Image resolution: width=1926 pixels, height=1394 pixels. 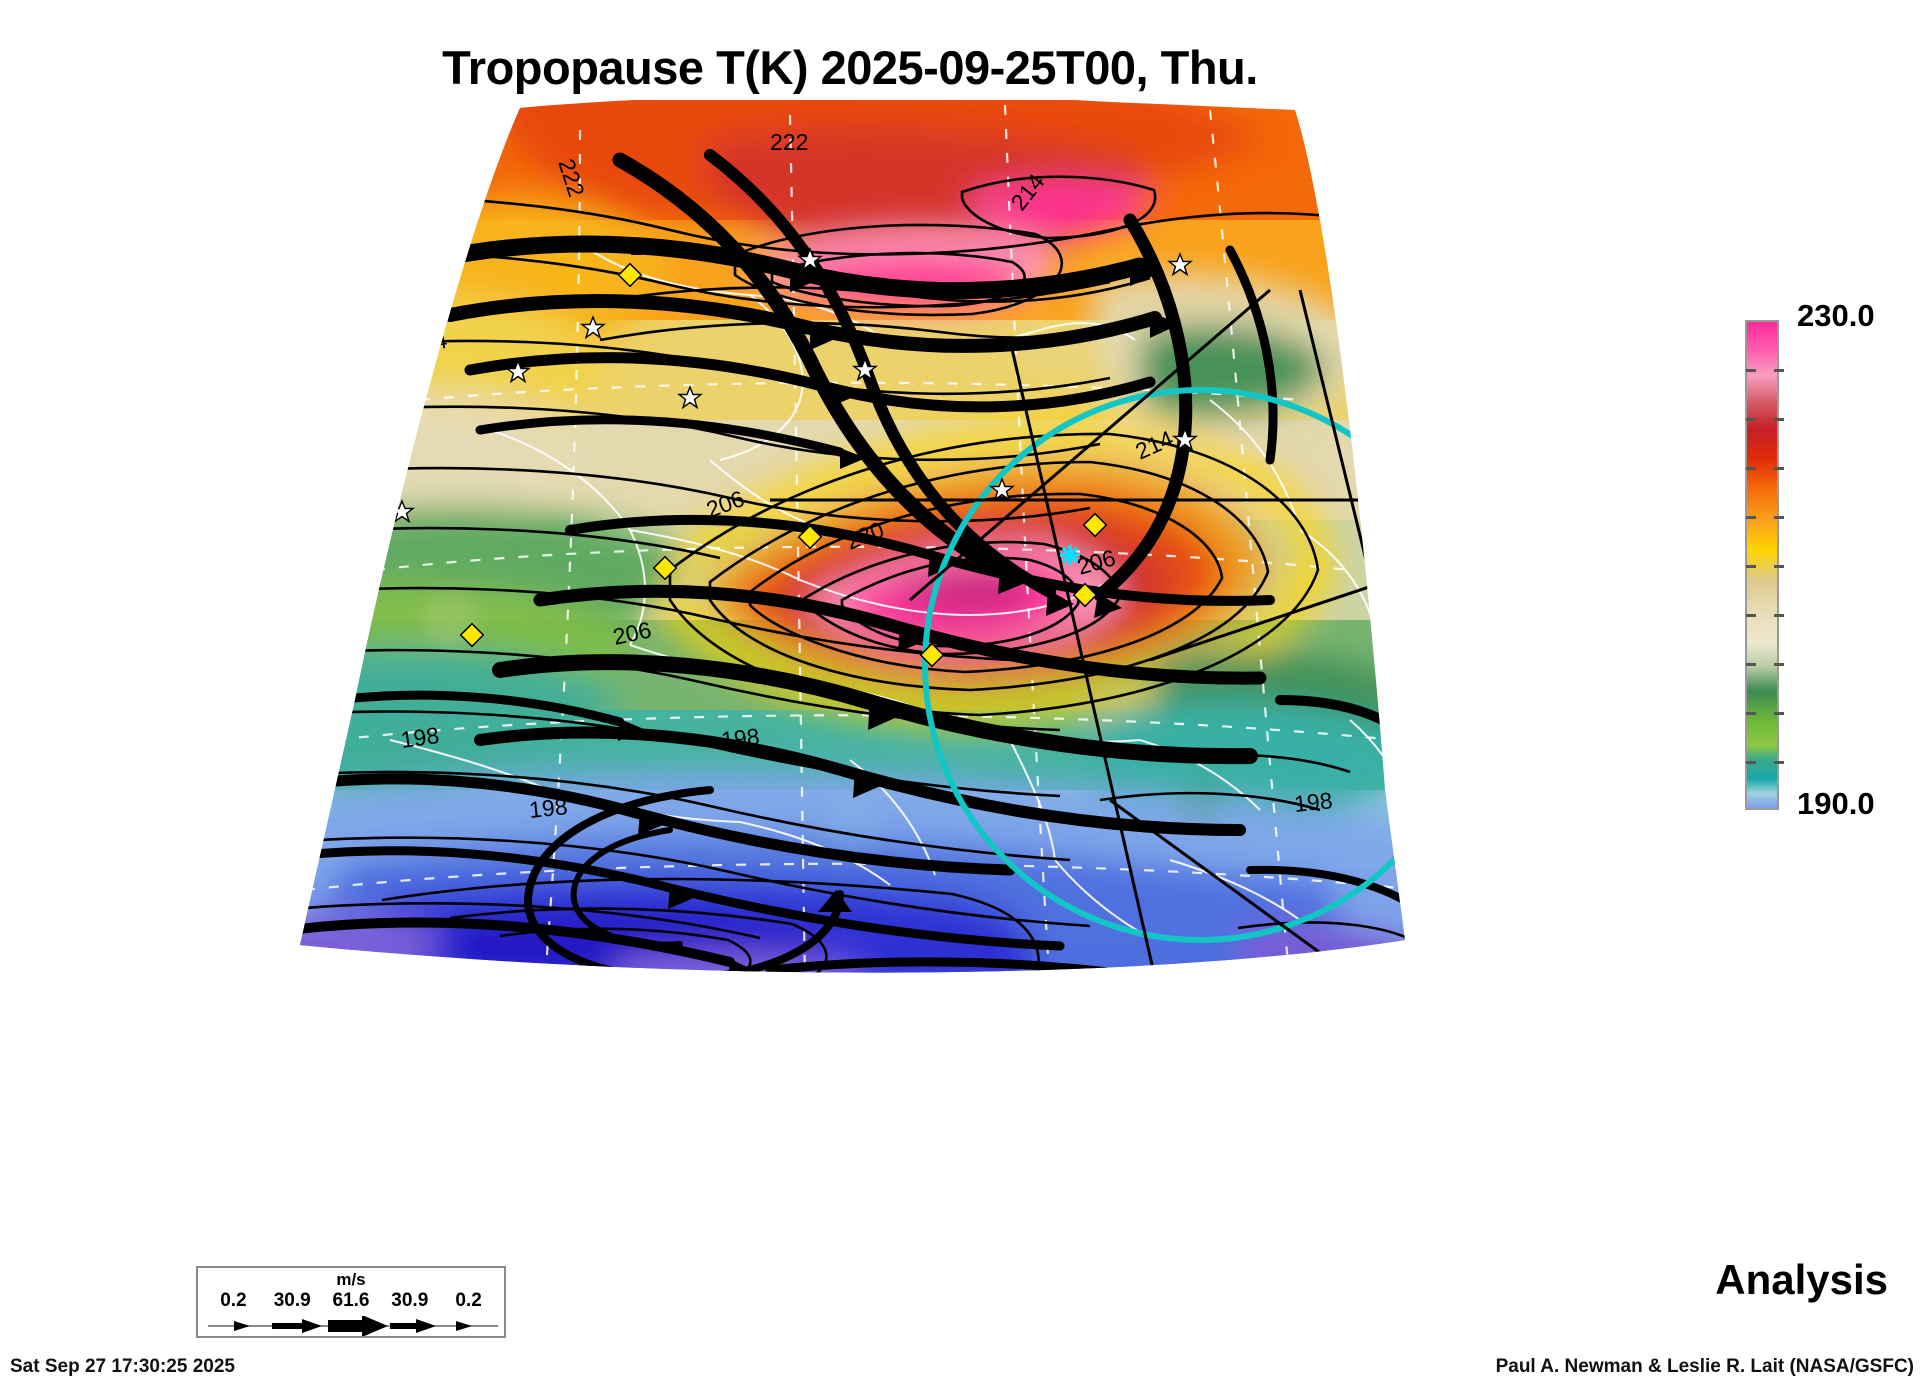 What do you see at coordinates (1801, 1279) in the screenshot?
I see `analysis-label: Analysis` at bounding box center [1801, 1279].